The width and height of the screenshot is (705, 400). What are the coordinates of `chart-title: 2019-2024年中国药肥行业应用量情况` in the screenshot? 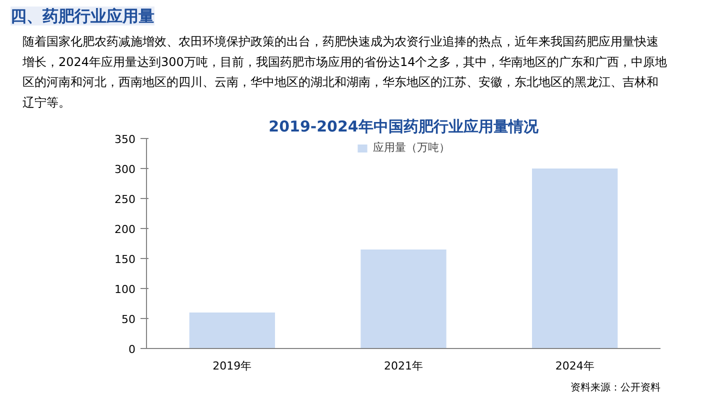 It's located at (404, 127).